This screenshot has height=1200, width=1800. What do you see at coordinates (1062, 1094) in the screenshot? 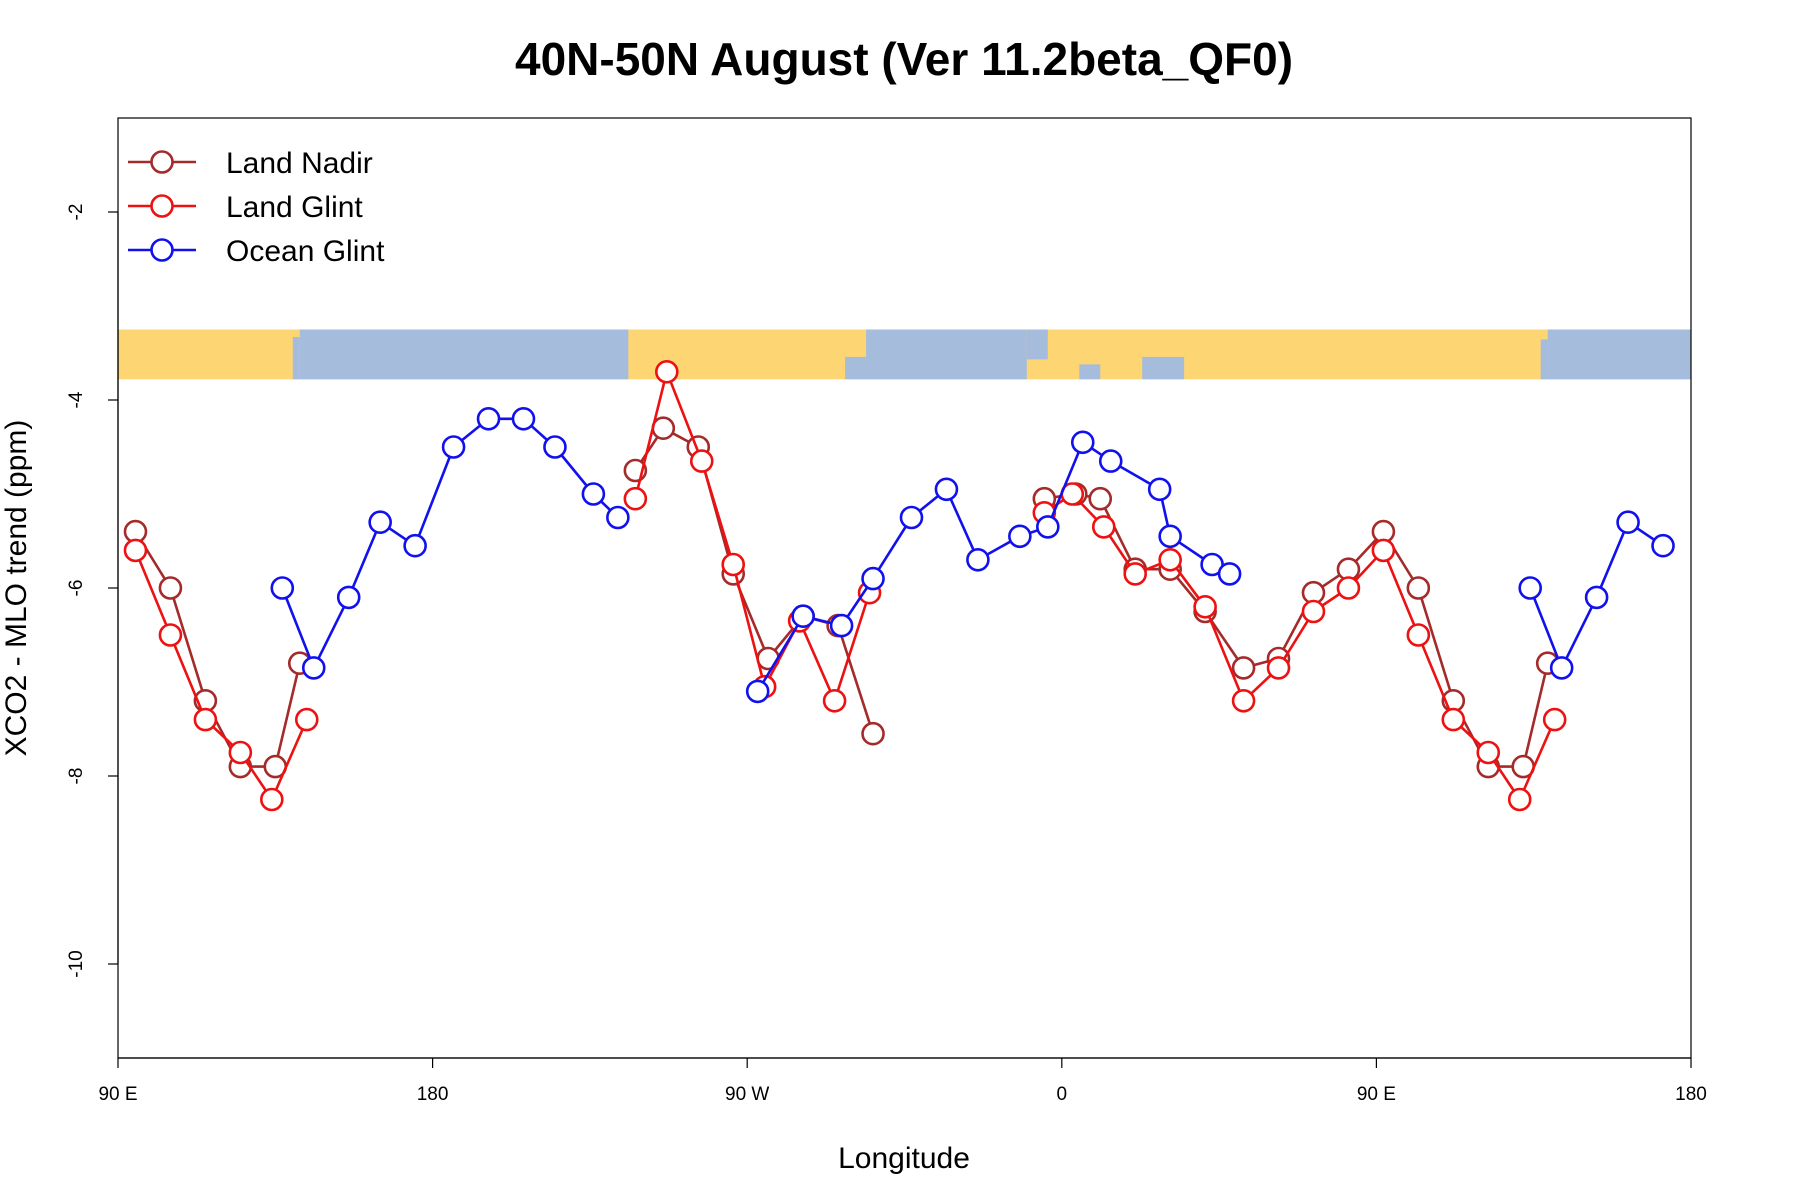
I see `x-tick-label: 0` at bounding box center [1062, 1094].